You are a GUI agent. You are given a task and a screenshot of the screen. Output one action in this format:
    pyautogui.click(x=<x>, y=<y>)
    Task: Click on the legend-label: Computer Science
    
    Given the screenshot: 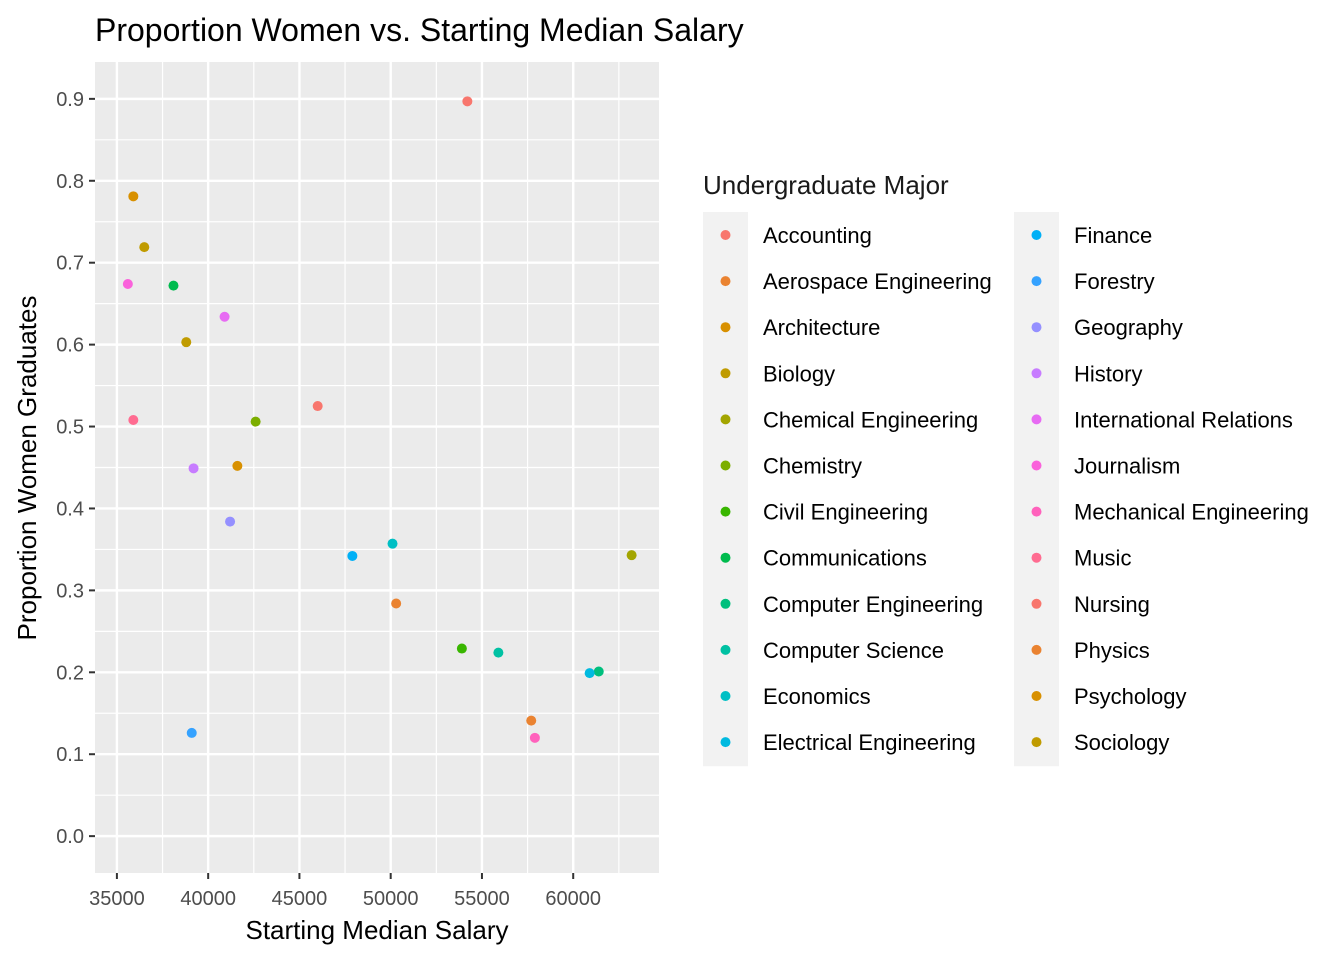 What is the action you would take?
    pyautogui.click(x=853, y=650)
    